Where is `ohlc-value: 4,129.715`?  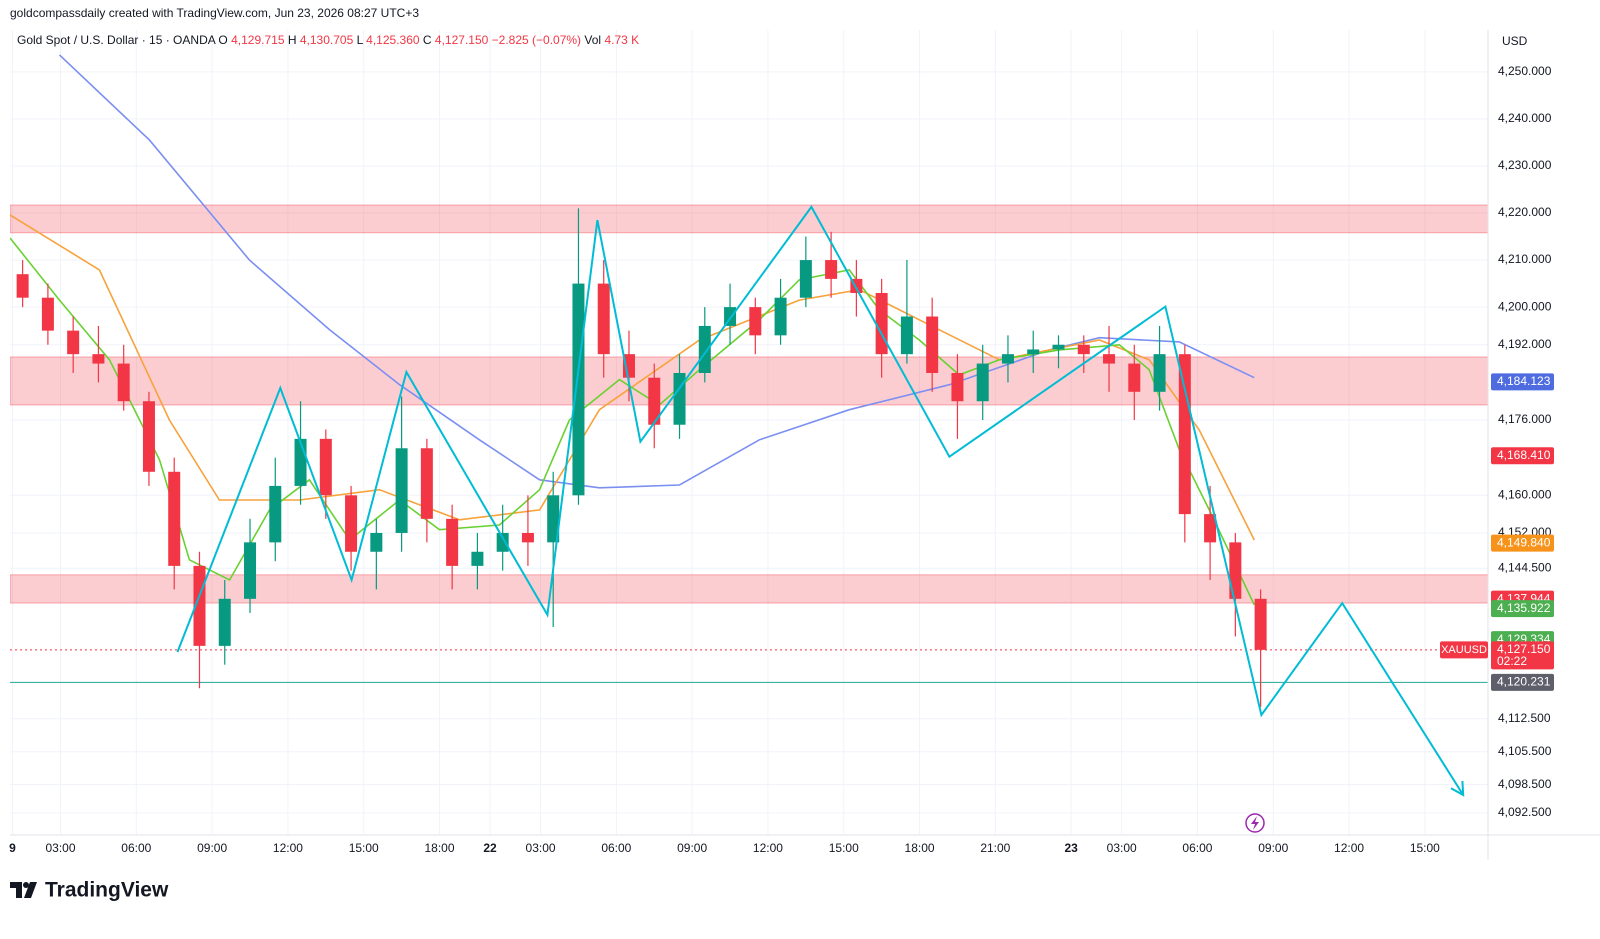
ohlc-value: 4,129.715 is located at coordinates (258, 40).